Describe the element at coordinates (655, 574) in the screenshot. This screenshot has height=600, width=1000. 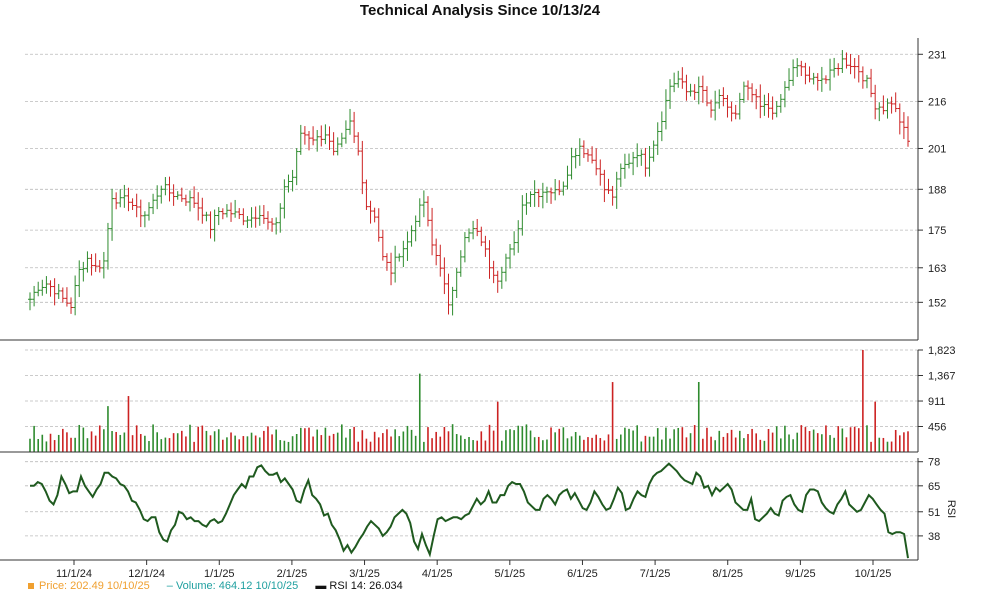
I see `x-tick-label: 7/1/25` at that location.